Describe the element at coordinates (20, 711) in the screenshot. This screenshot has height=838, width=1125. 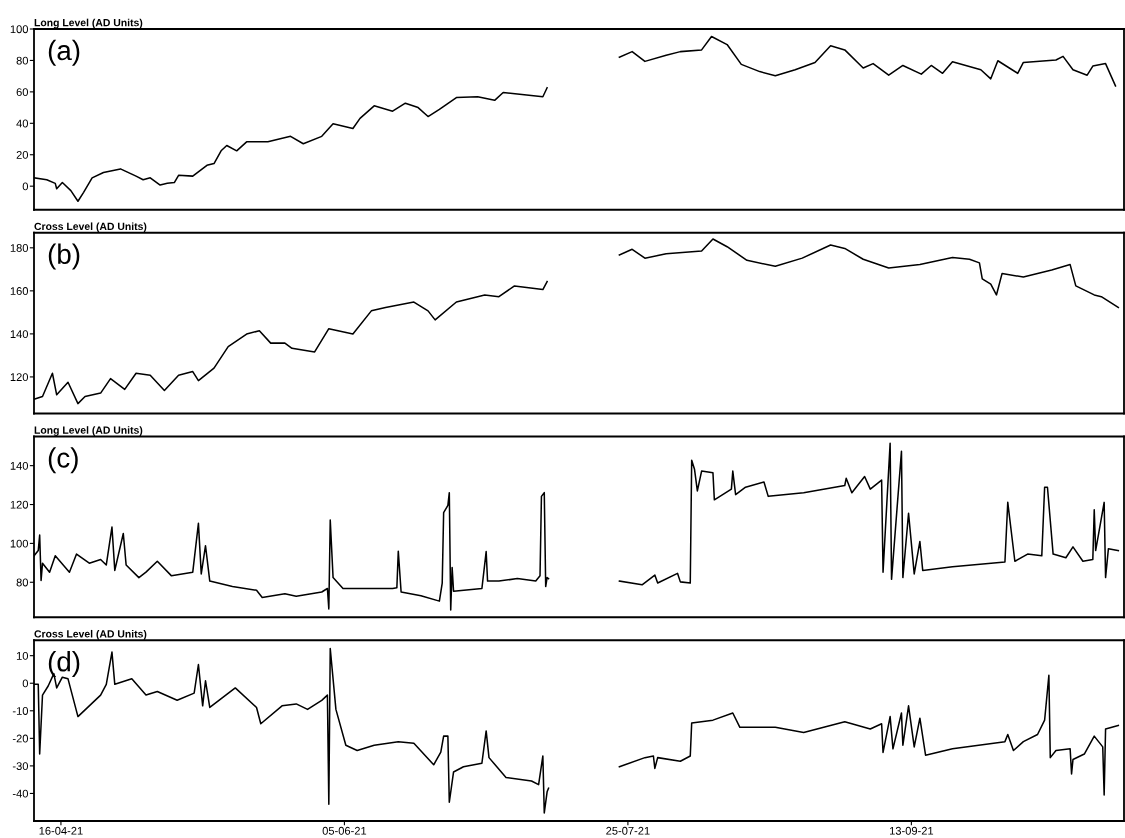
I see `y-tick-label: -10` at that location.